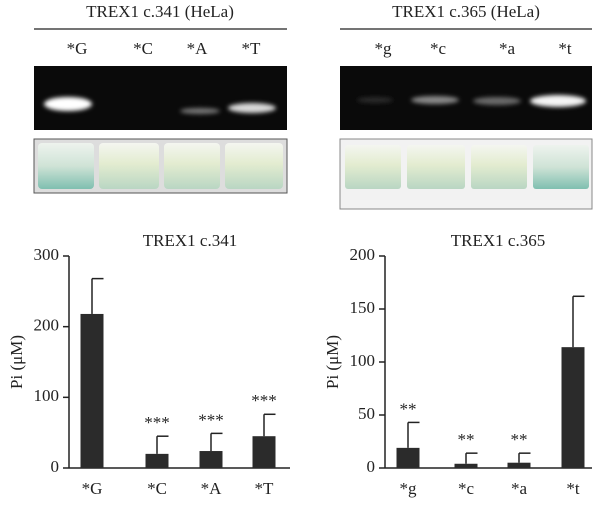 The image size is (600, 506). Describe the element at coordinates (77, 48) in the screenshot. I see `lane-label: *G` at that location.